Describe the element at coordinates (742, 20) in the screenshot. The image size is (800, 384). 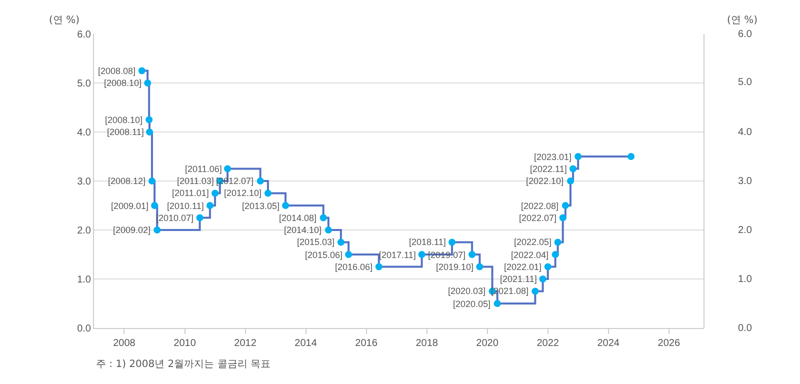
I see `y2-axis-title: (연 %)` at that location.